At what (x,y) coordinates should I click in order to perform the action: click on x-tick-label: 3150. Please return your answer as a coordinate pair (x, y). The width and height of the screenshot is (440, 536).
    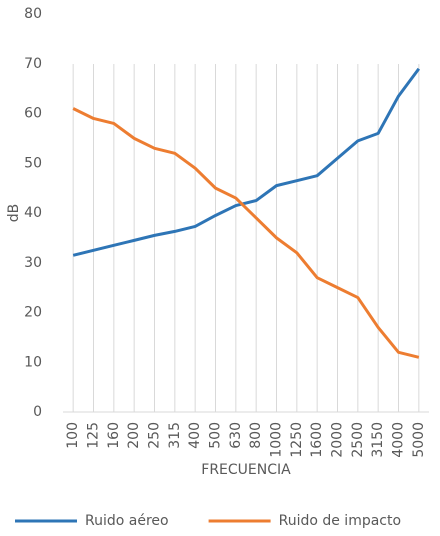
    Looking at the image, I should click on (378, 440).